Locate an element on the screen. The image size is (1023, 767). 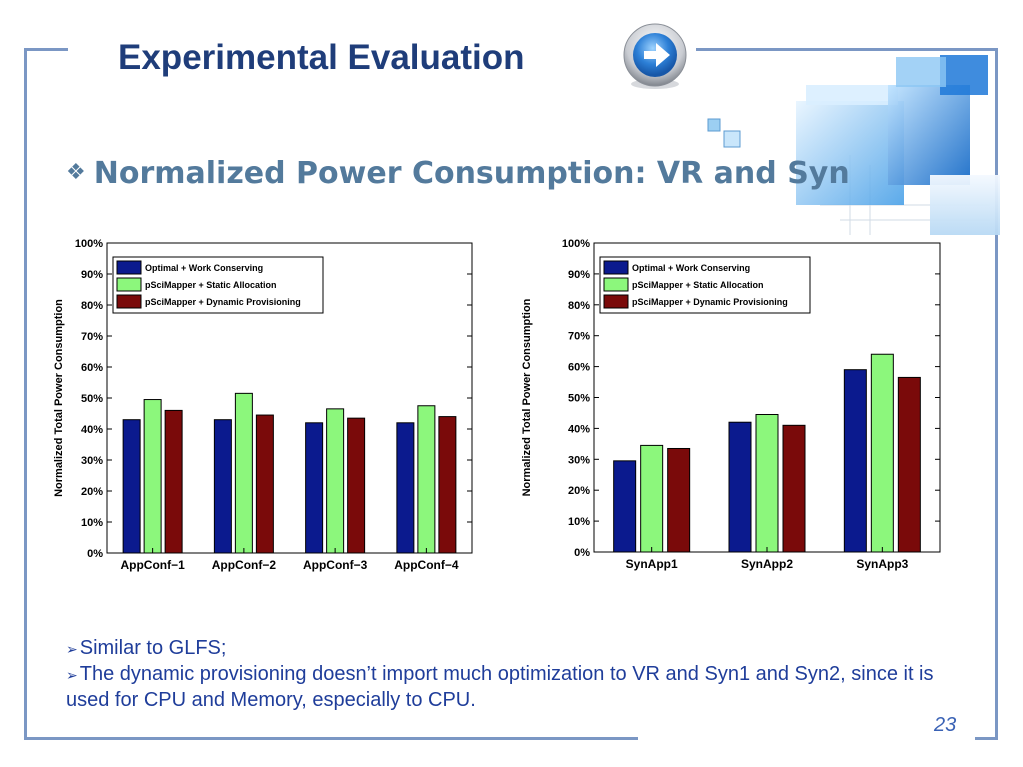
x-tick-label: SynApp2 is located at coordinates (767, 564).